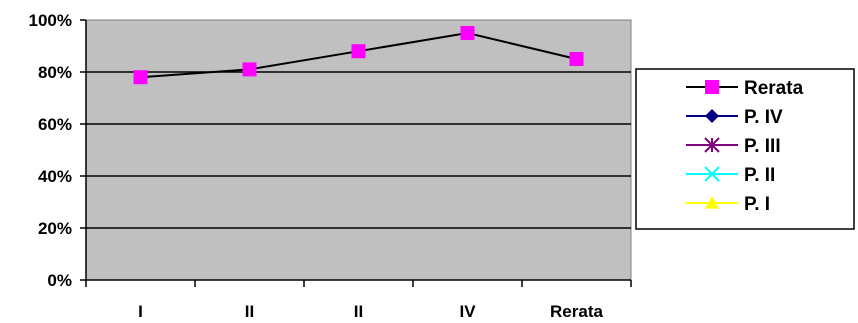 Image resolution: width=858 pixels, height=323 pixels. I want to click on x-axis-ticks: I II II IV Rerata, so click(358, 300).